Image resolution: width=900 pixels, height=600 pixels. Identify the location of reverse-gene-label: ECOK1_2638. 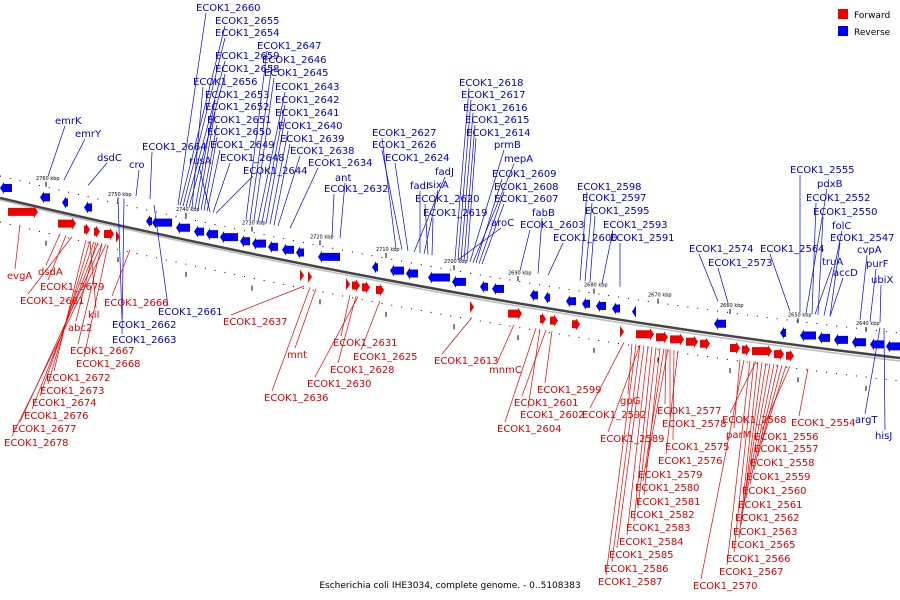
(322, 151).